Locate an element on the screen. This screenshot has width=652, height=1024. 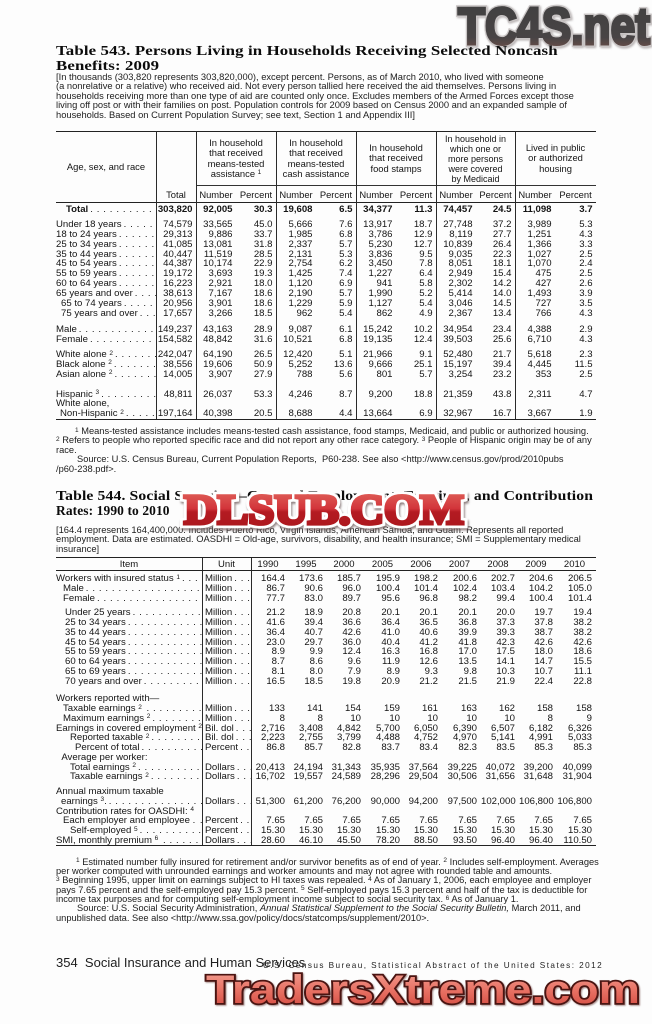
svg-text: TradersXtreme.com is located at coordinates (423, 990).